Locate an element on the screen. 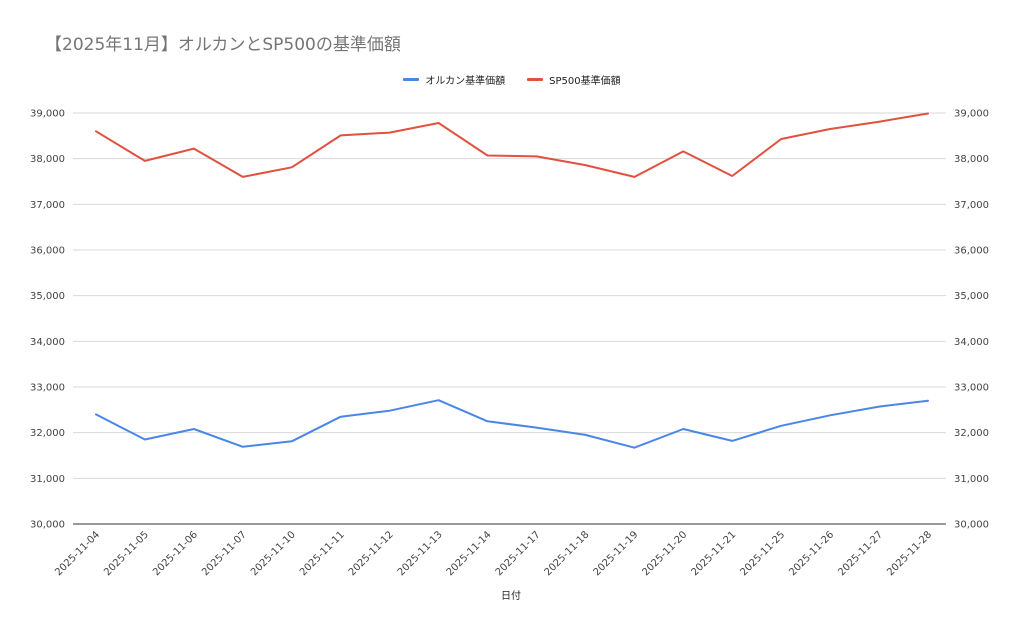 This screenshot has width=1024, height=634. legend-item-orukan: オルカン基準価額 is located at coordinates (454, 79).